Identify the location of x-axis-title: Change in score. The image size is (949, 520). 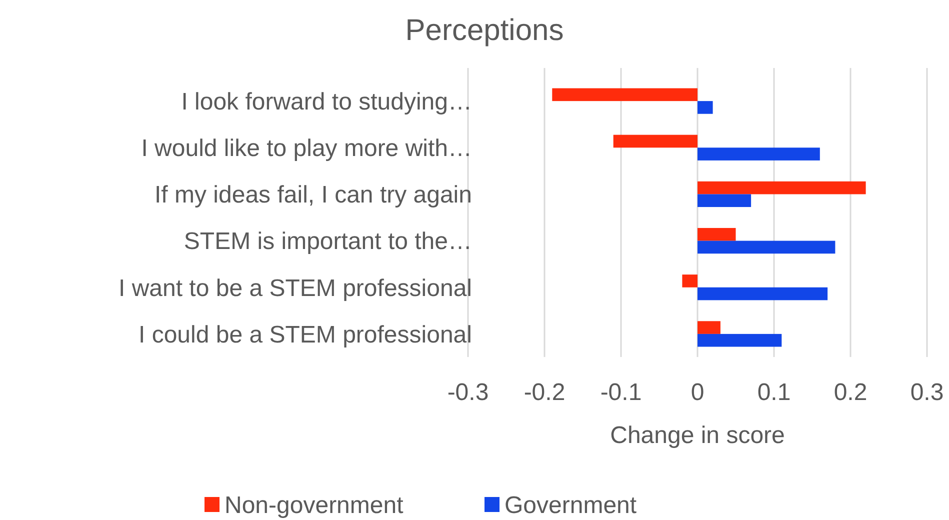
(697, 435).